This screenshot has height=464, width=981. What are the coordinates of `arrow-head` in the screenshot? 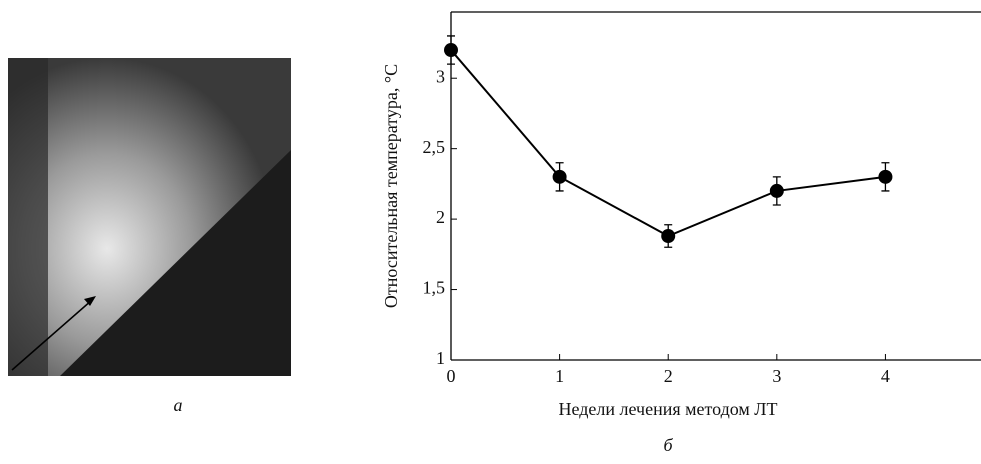 It's located at (90, 301).